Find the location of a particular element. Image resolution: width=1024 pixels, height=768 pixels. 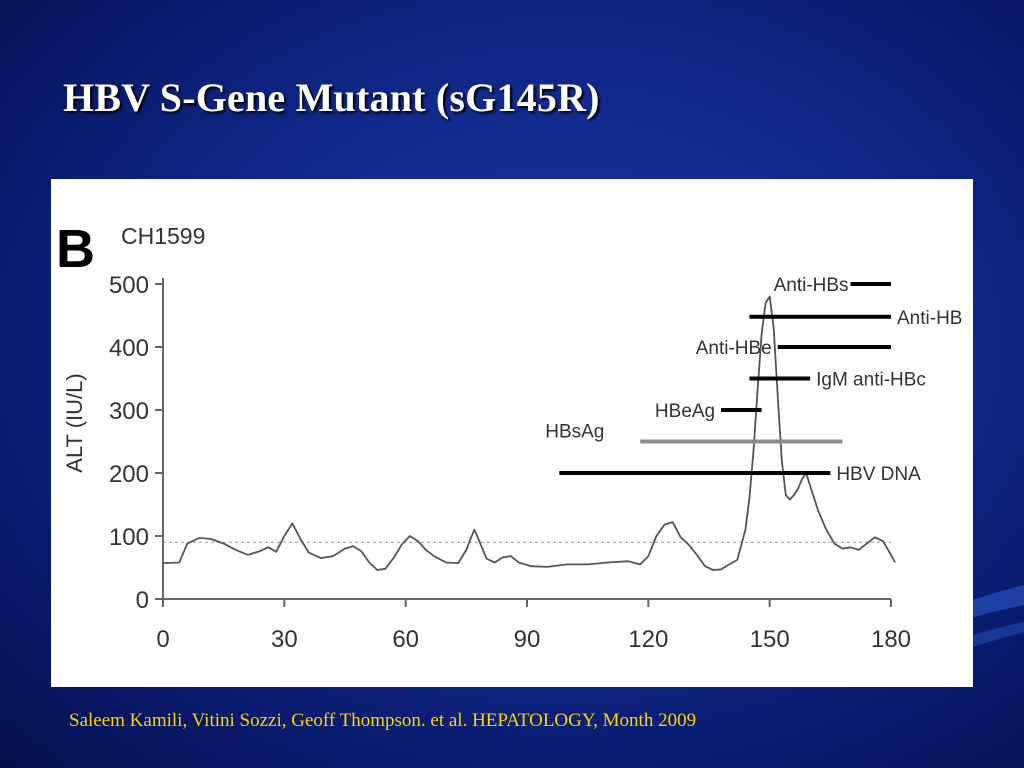

marker-label: HBsAg is located at coordinates (574, 432).